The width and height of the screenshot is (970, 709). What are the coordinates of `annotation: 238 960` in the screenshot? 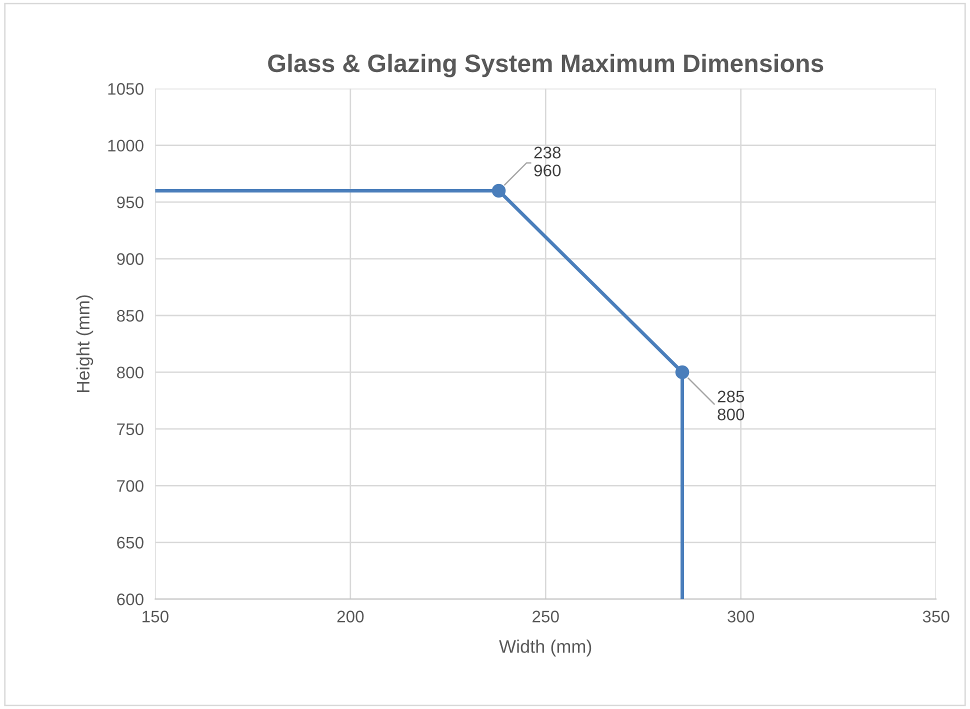 It's located at (547, 161).